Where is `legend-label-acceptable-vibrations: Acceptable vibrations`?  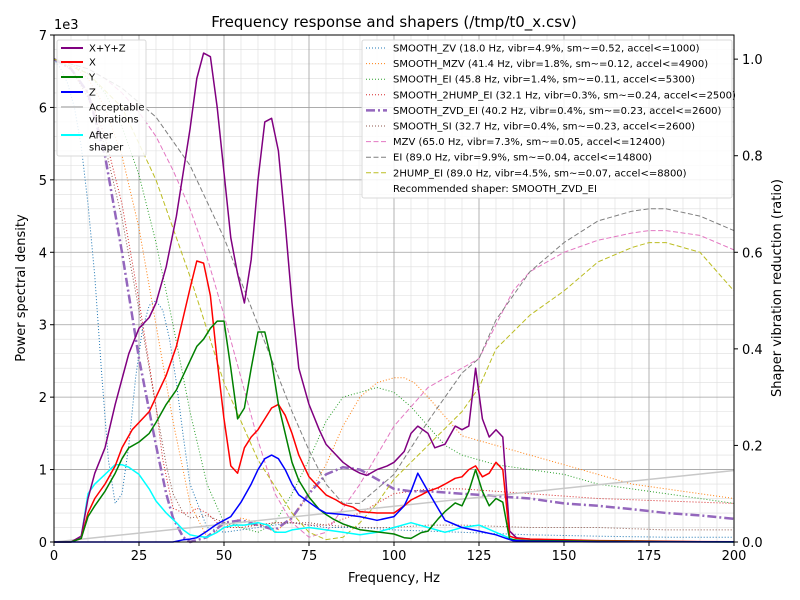
legend-label-acceptable-vibrations: Acceptable vibrations is located at coordinates (117, 114).